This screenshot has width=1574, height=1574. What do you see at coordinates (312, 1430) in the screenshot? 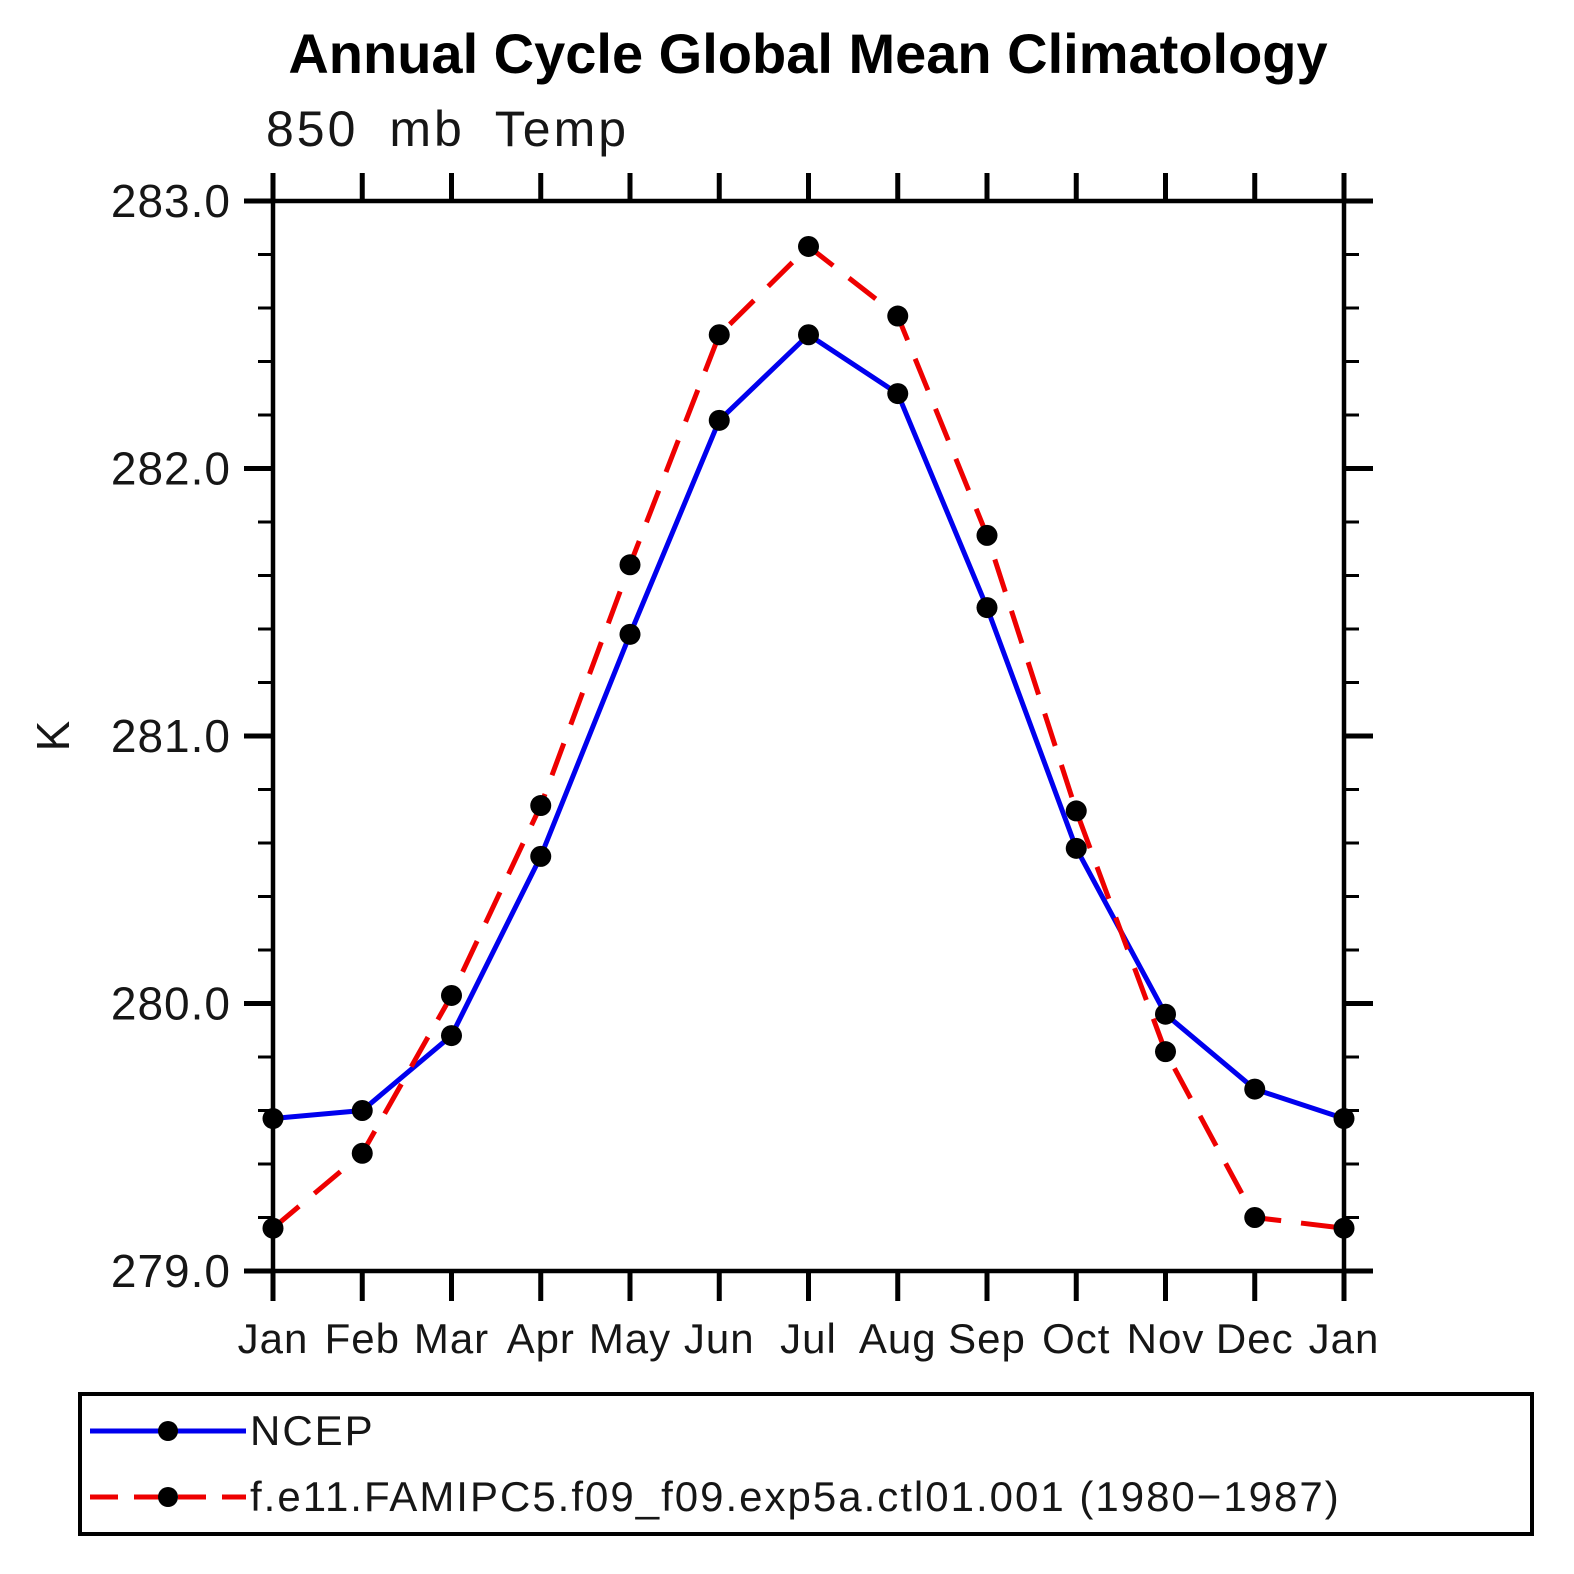
I see `legend-label-ncep: NCEP` at bounding box center [312, 1430].